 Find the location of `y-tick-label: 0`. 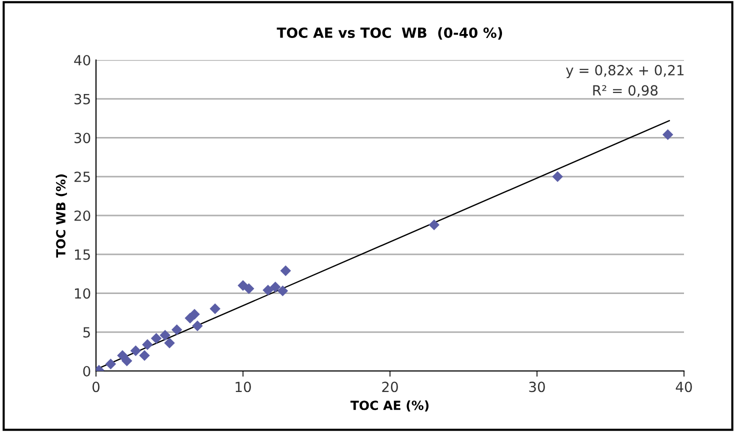

y-tick-label: 0 is located at coordinates (86, 371).